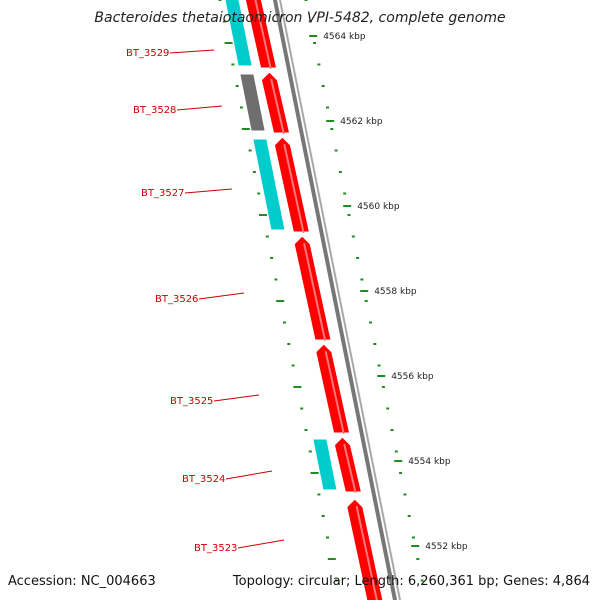  What do you see at coordinates (191, 401) in the screenshot?
I see `gene-label: BT_3525` at bounding box center [191, 401].